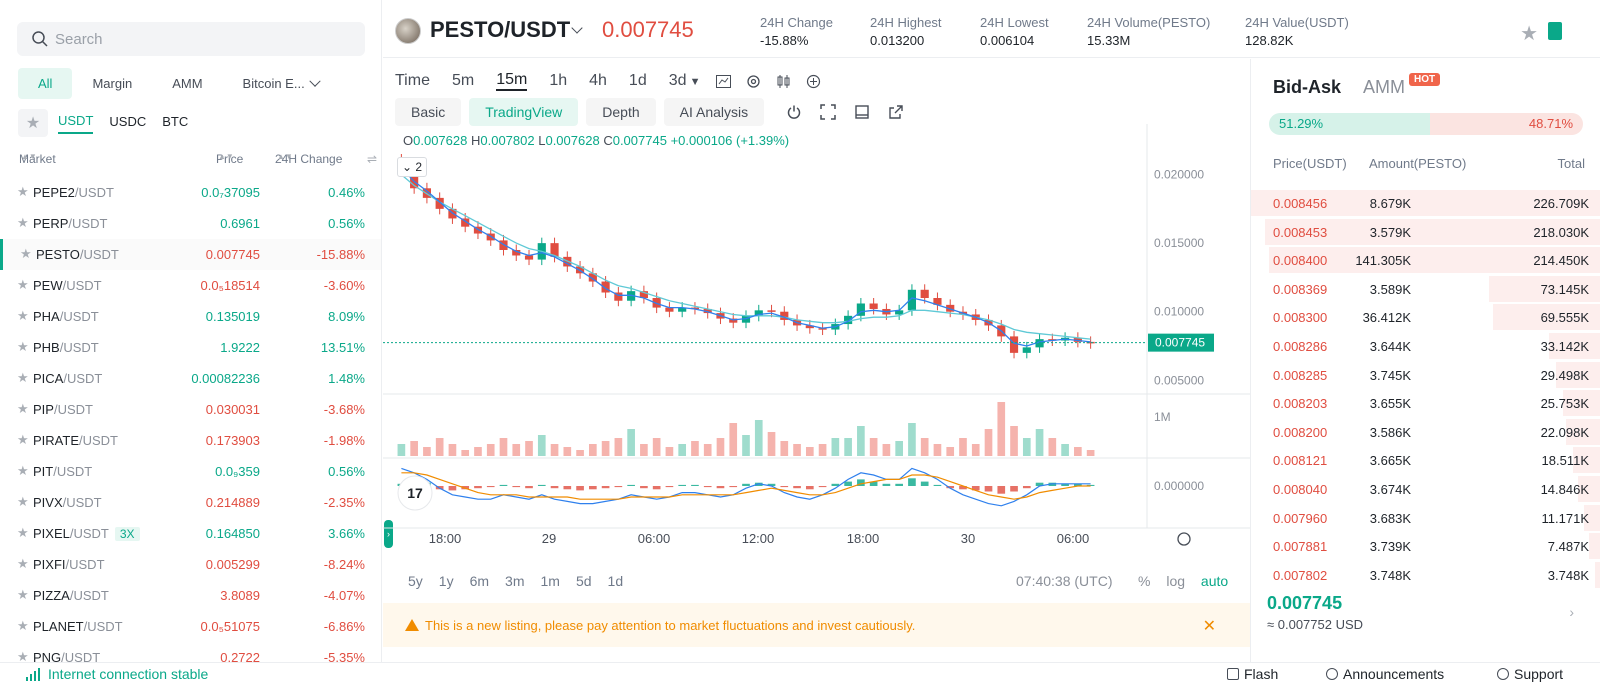 The width and height of the screenshot is (1600, 686). I want to click on ask-row: 0.008300 36.412K 69.555K, so click(1425, 317).